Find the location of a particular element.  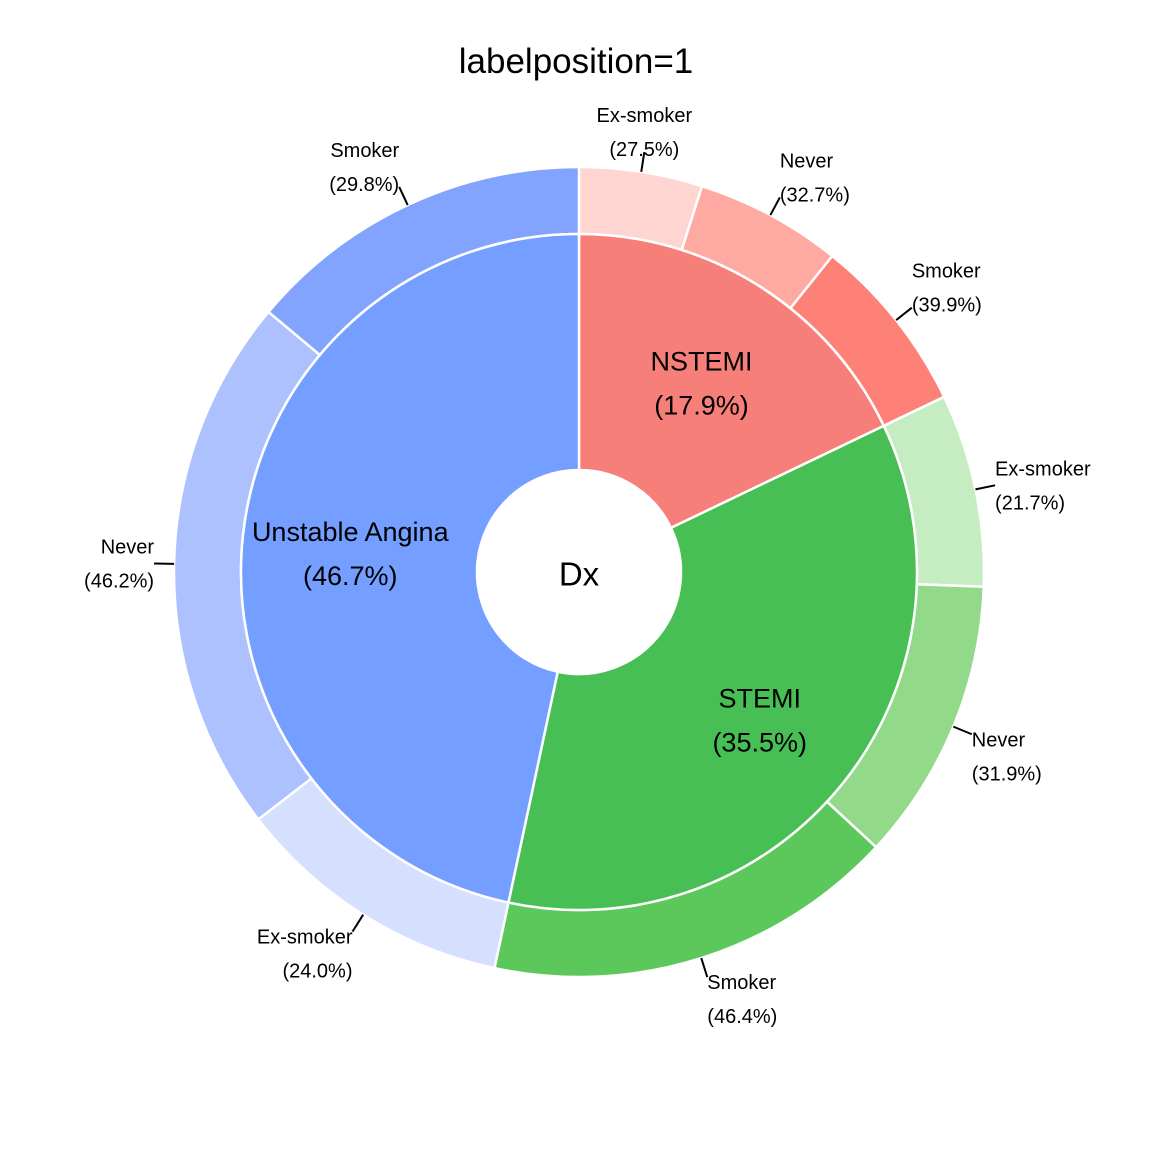

outer-label-nstemi-ex-smoker: Ex-smoker is located at coordinates (645, 116).